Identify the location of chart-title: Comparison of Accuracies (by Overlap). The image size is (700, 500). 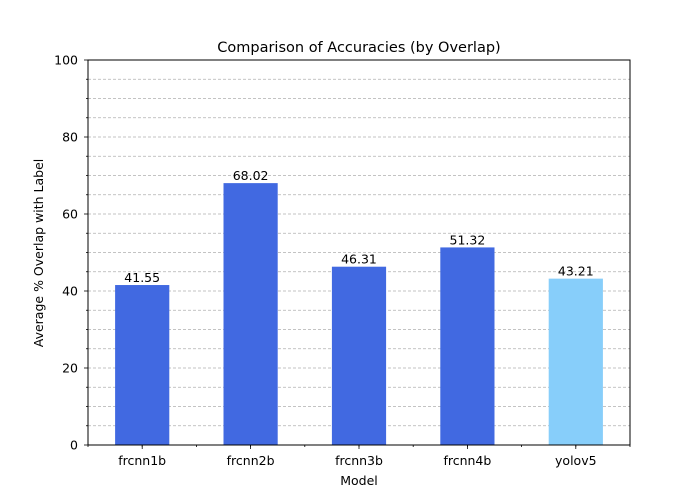
(358, 48).